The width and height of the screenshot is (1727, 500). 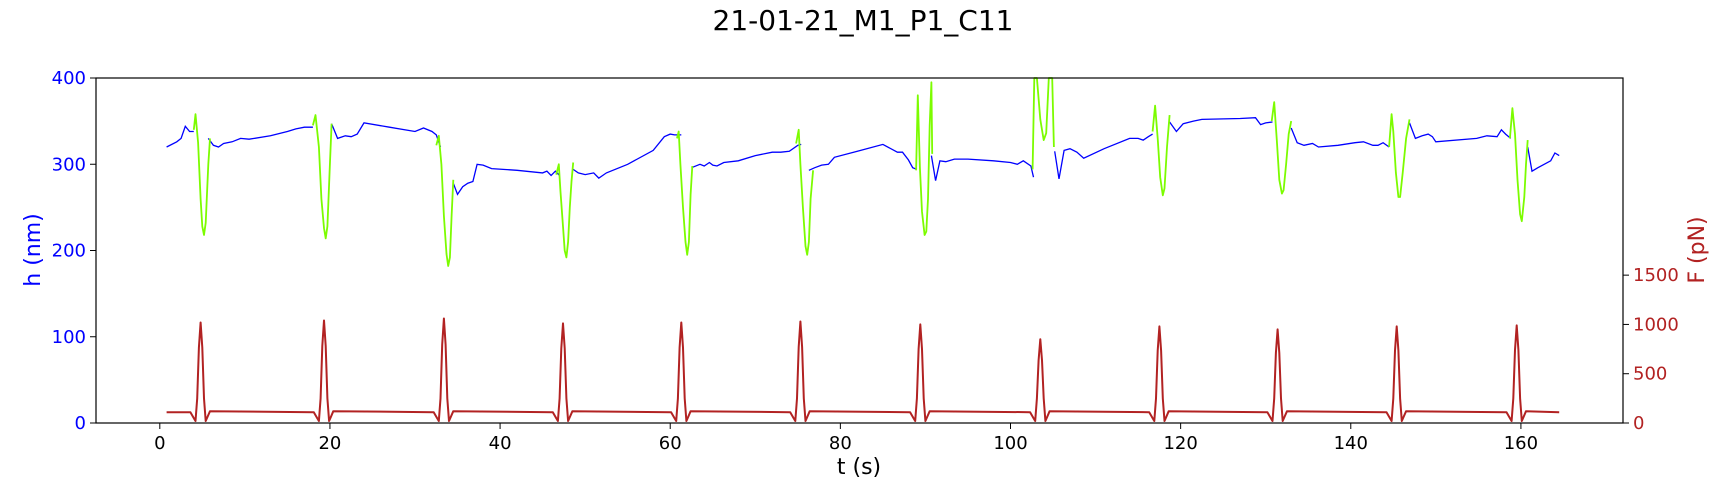 What do you see at coordinates (670, 443) in the screenshot?
I see `x-tick-label: 60` at bounding box center [670, 443].